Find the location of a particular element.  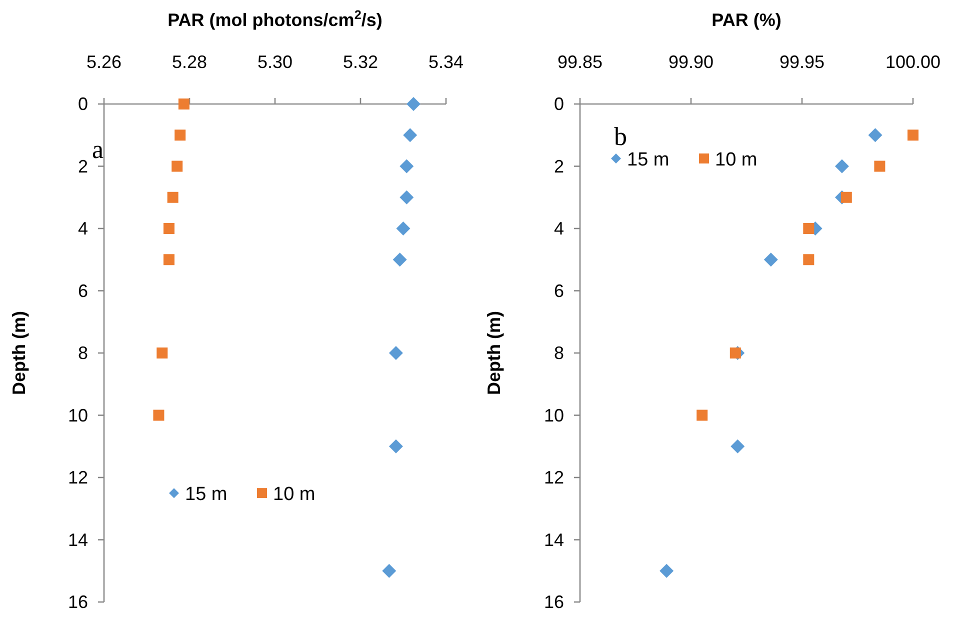

x-tick-label: 5.34 is located at coordinates (446, 62).